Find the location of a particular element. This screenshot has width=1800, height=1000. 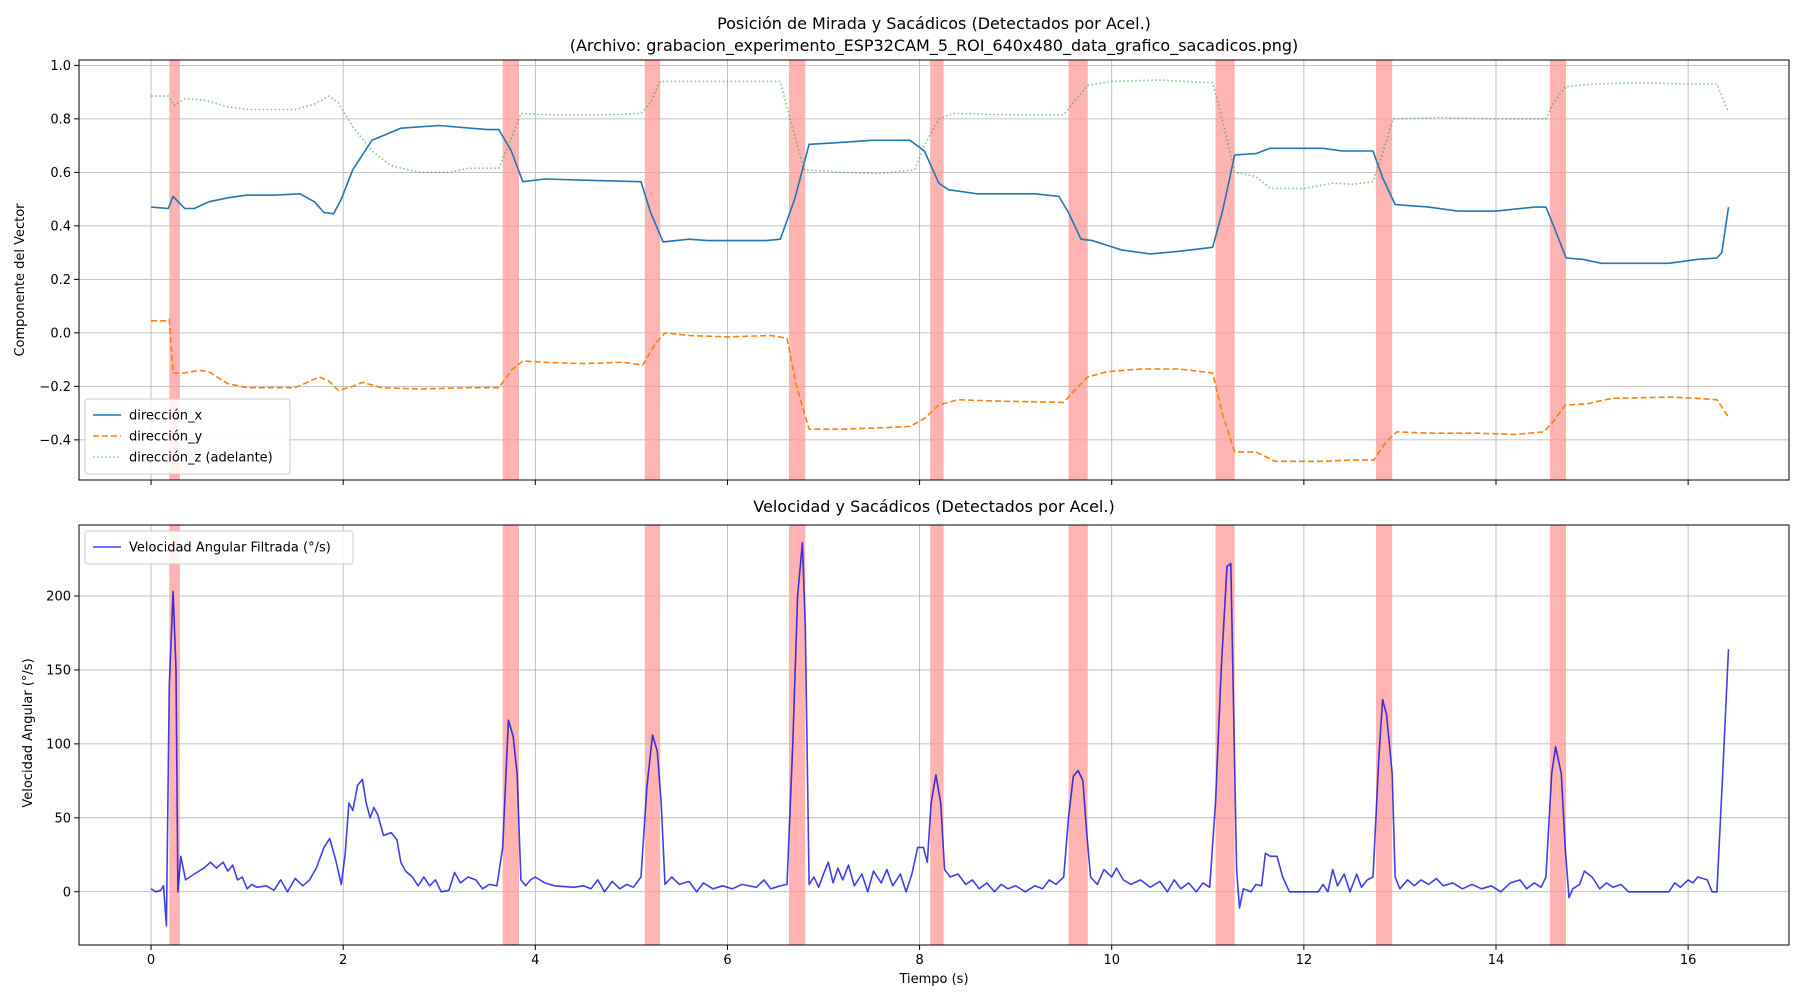

chart1-legend-label-0: dirección_x is located at coordinates (166, 416).